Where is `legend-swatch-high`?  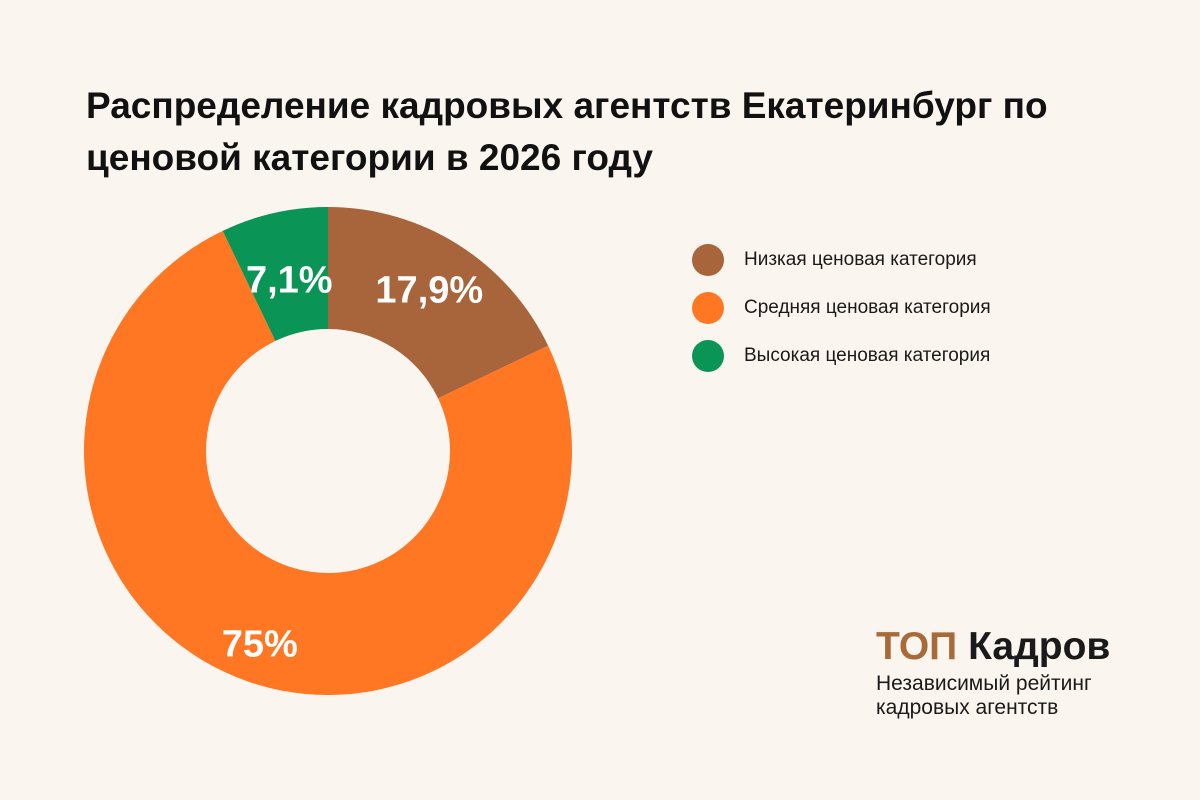
legend-swatch-high is located at coordinates (708, 356).